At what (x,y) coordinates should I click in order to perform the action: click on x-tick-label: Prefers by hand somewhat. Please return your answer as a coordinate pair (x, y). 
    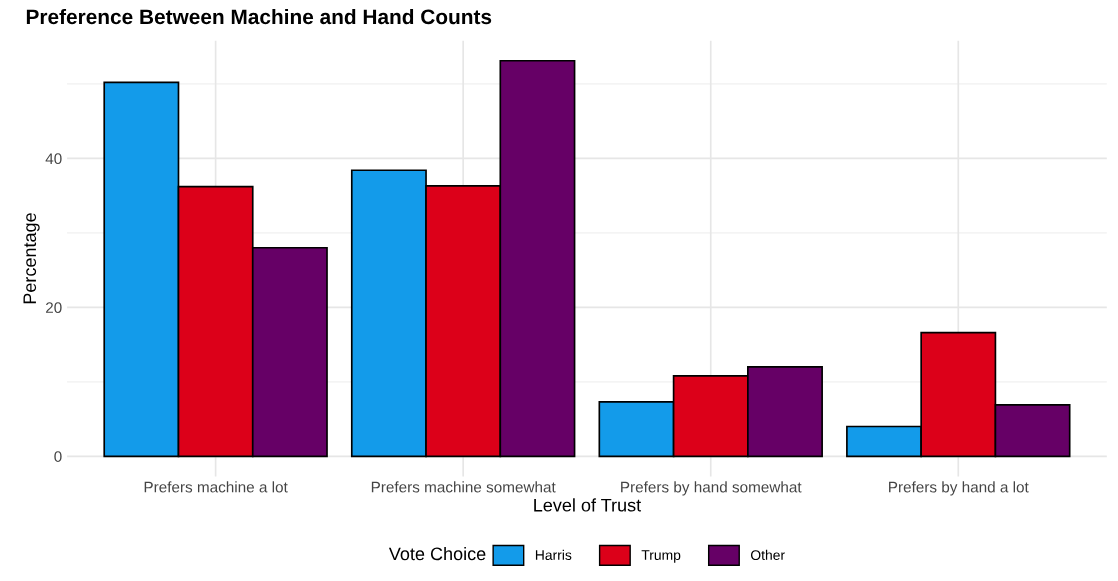
    Looking at the image, I should click on (711, 488).